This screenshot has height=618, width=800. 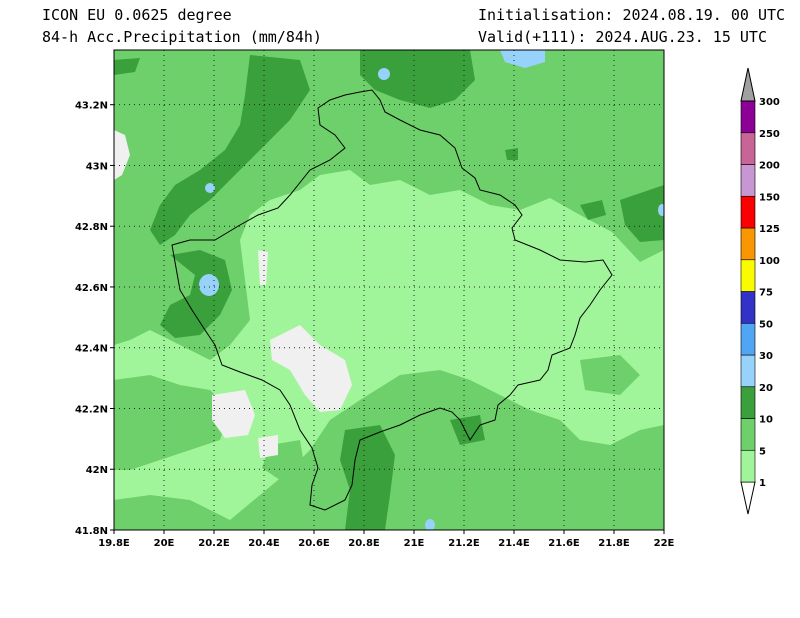 I want to click on lon-tick-label: 21.6E, so click(x=564, y=543).